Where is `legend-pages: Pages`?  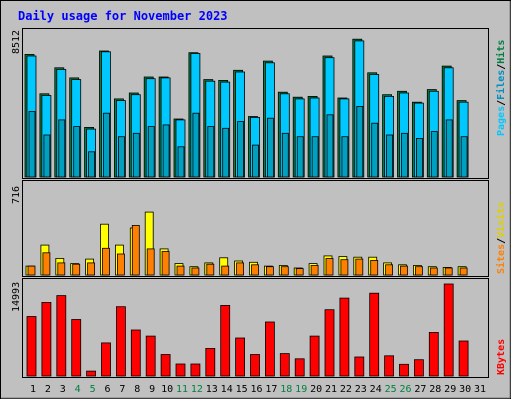
legend-pages: Pages is located at coordinates (501, 121).